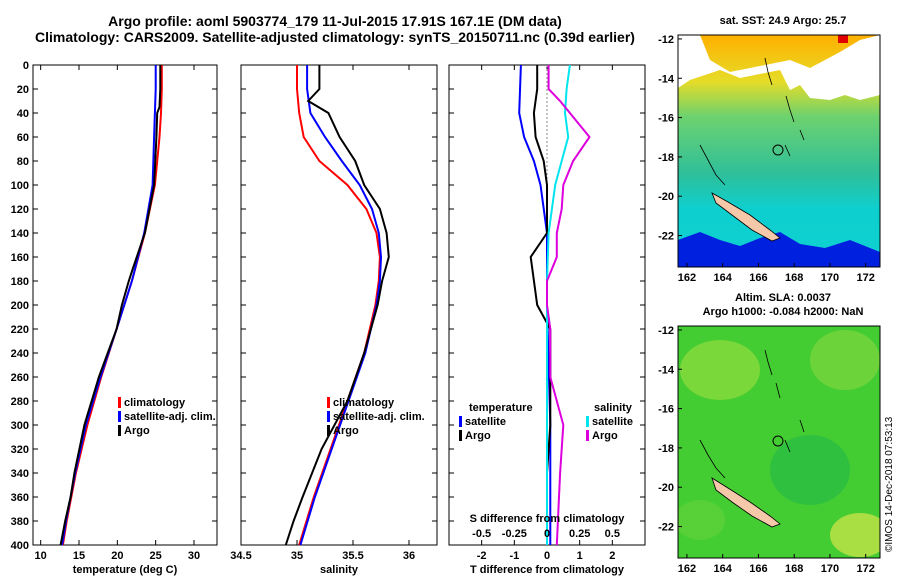 This screenshot has width=900, height=580. I want to click on difference-xtick-label: 1, so click(580, 556).